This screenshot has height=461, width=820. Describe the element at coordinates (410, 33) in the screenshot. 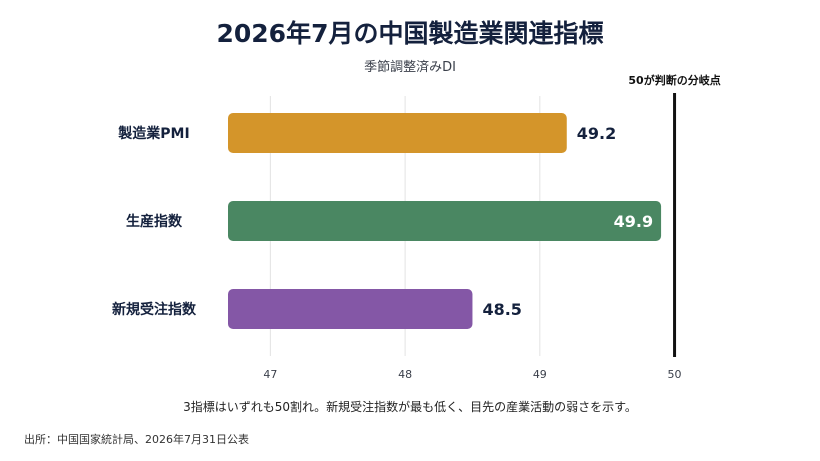

I see `chart-title: 2026年7月の中国製造業関連指標` at that location.